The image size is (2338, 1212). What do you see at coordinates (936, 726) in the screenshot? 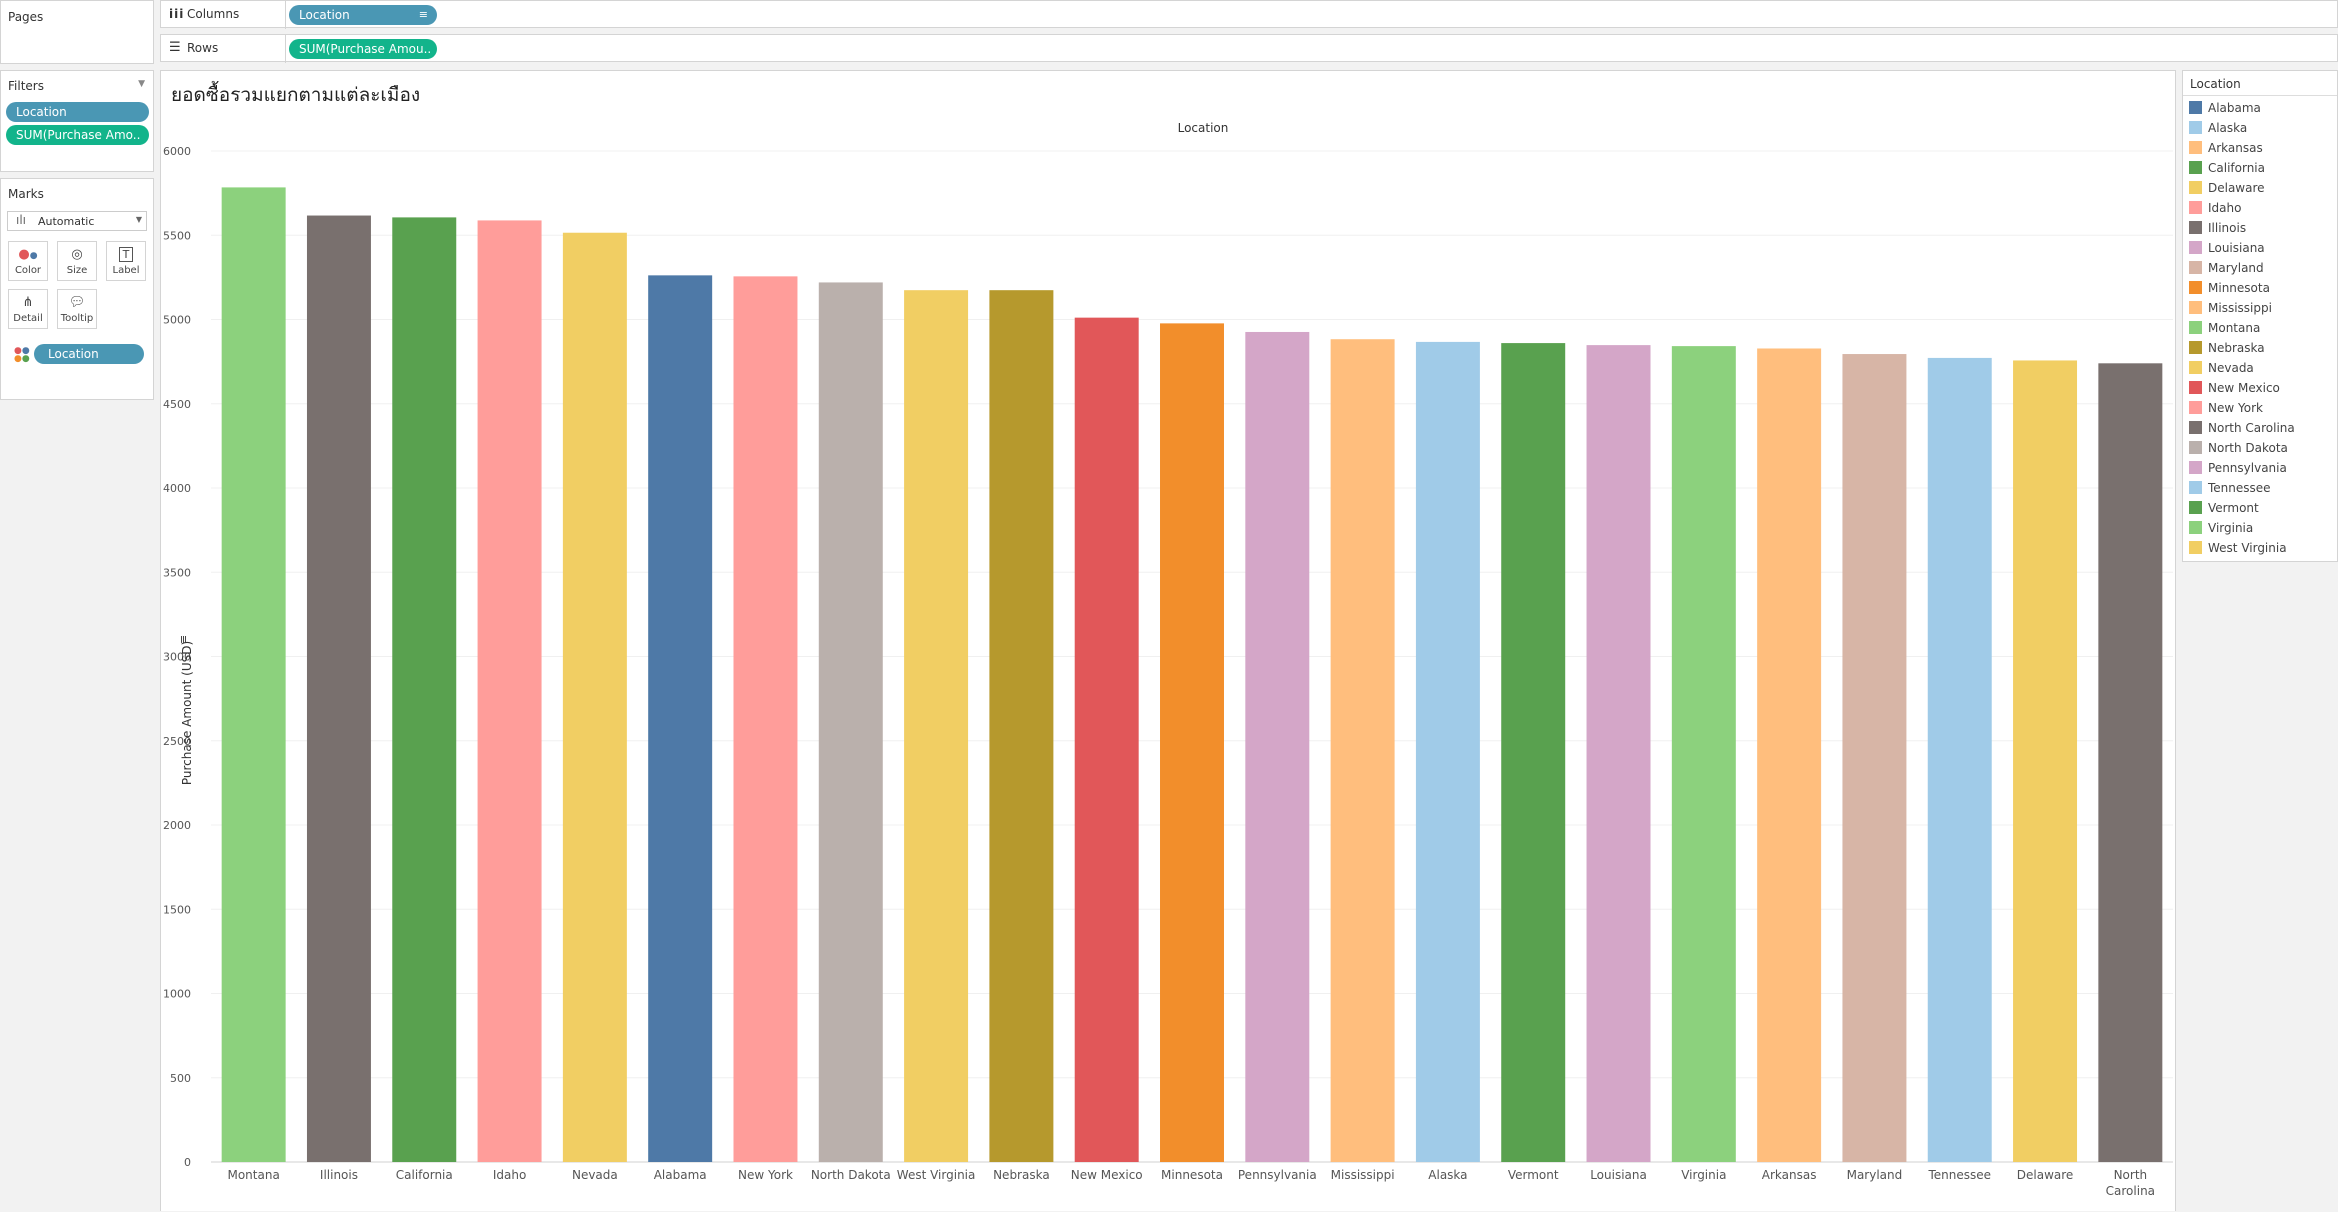
I see `bar-west-virginia` at bounding box center [936, 726].